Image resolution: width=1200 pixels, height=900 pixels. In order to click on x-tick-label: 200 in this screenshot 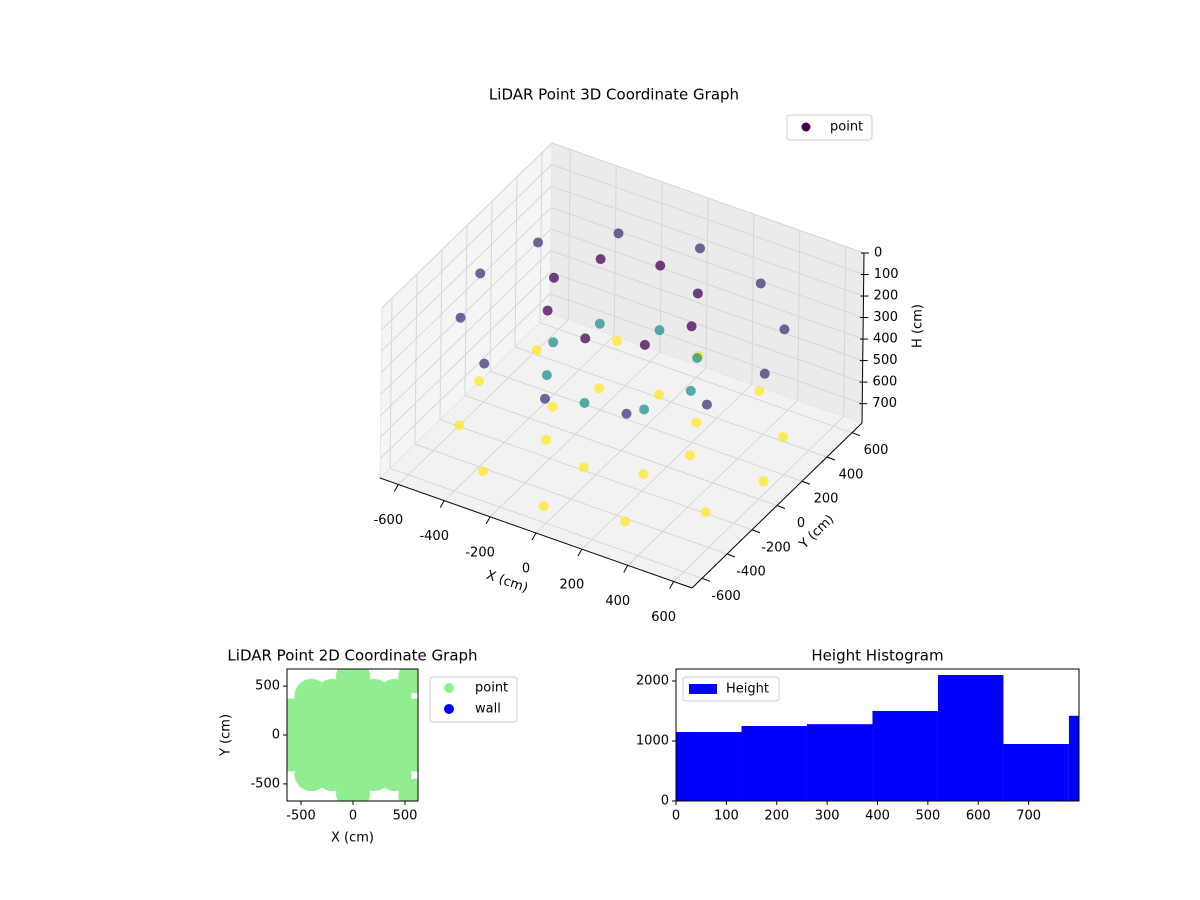, I will do `click(776, 816)`.